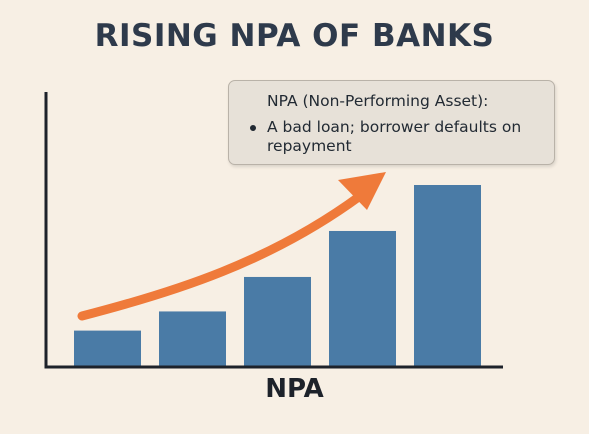 The width and height of the screenshot is (589, 434). Describe the element at coordinates (378, 101) in the screenshot. I see `callout-heading: NPA (Non-Performing Asset):` at that location.